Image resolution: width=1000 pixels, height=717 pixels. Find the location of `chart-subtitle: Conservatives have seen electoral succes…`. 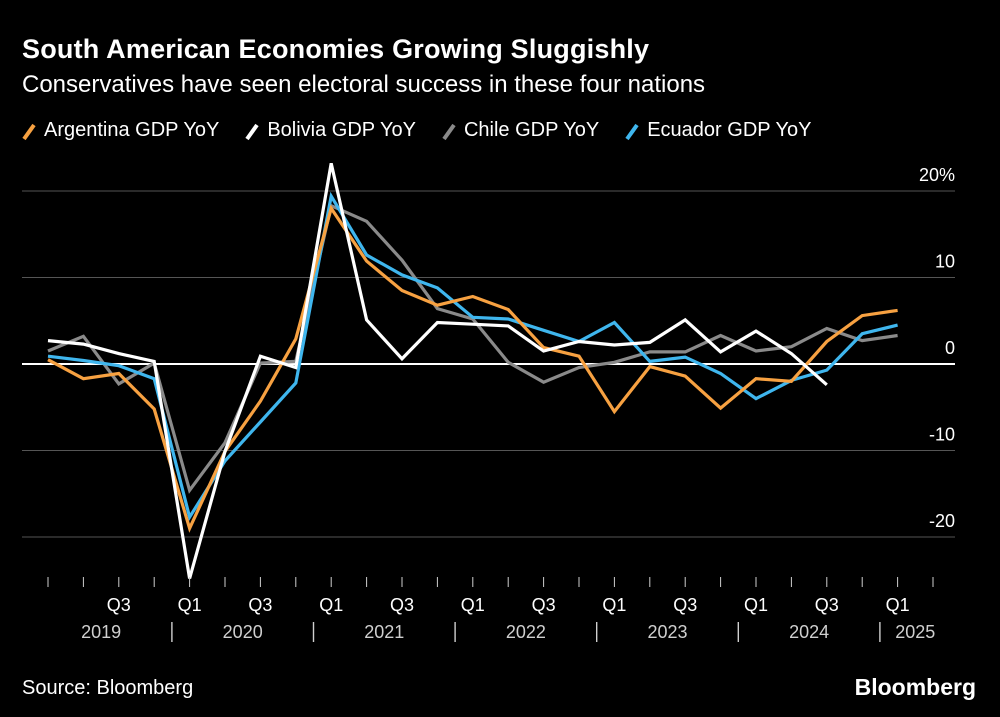

chart-subtitle: Conservatives have seen electoral succes… is located at coordinates (364, 84).